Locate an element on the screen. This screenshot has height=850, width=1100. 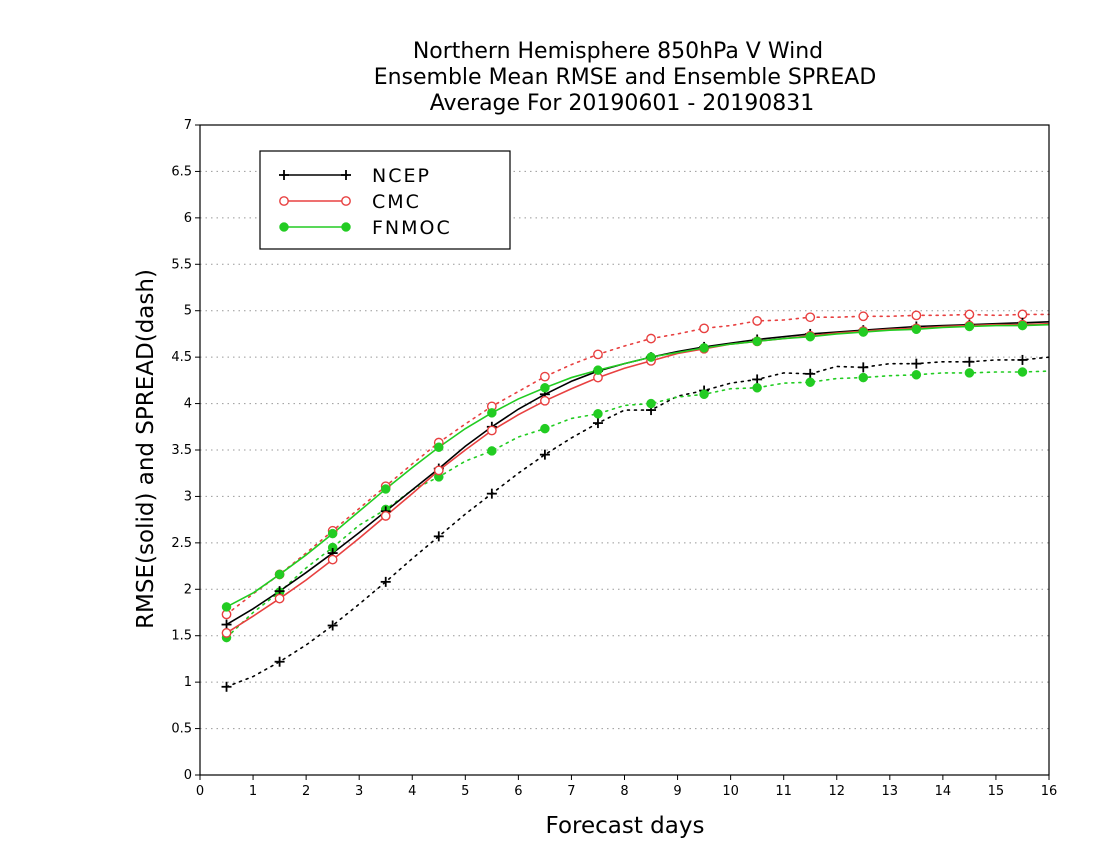
y-tick-label: 1 is located at coordinates (188, 682).